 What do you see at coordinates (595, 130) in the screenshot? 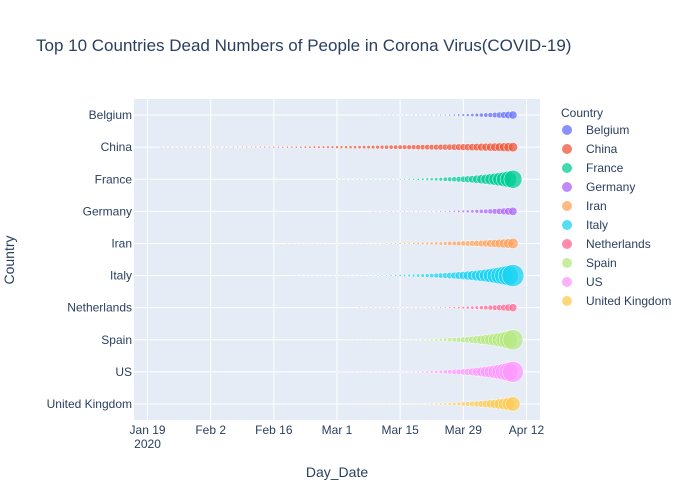
I see `legend-item: Belgium` at bounding box center [595, 130].